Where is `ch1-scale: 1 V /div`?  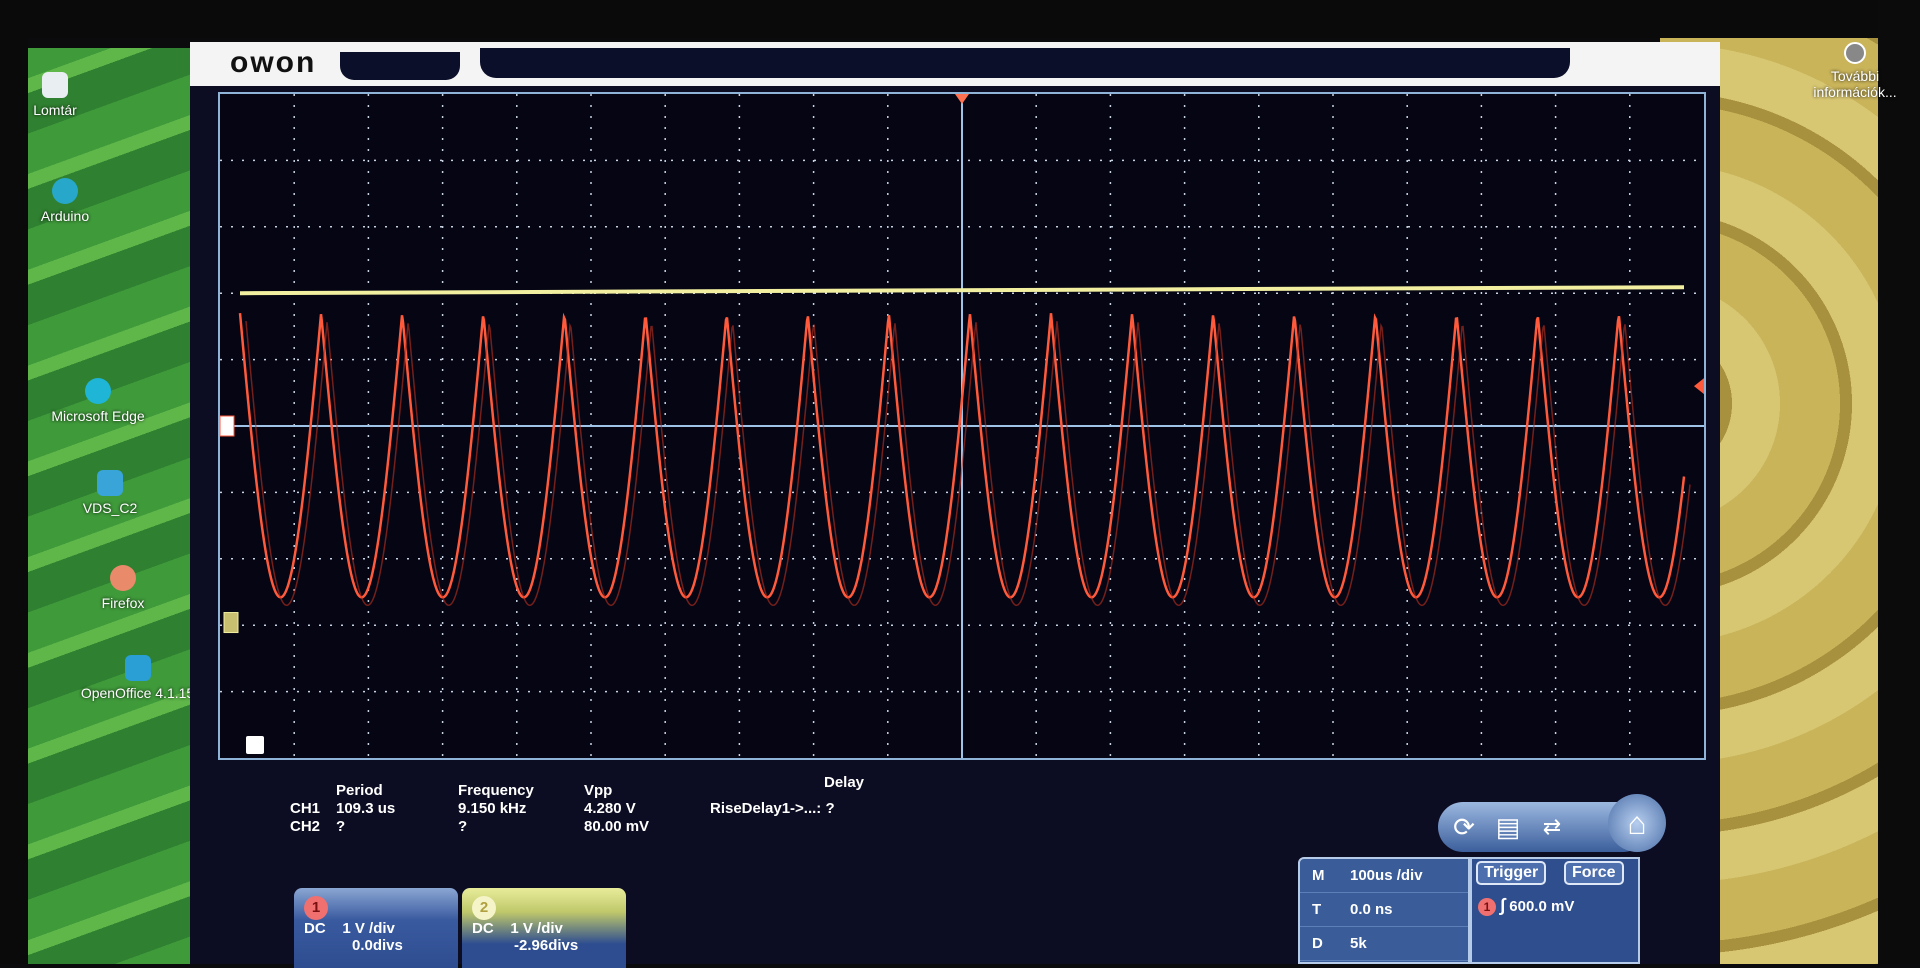 ch1-scale: 1 V /div is located at coordinates (368, 928).